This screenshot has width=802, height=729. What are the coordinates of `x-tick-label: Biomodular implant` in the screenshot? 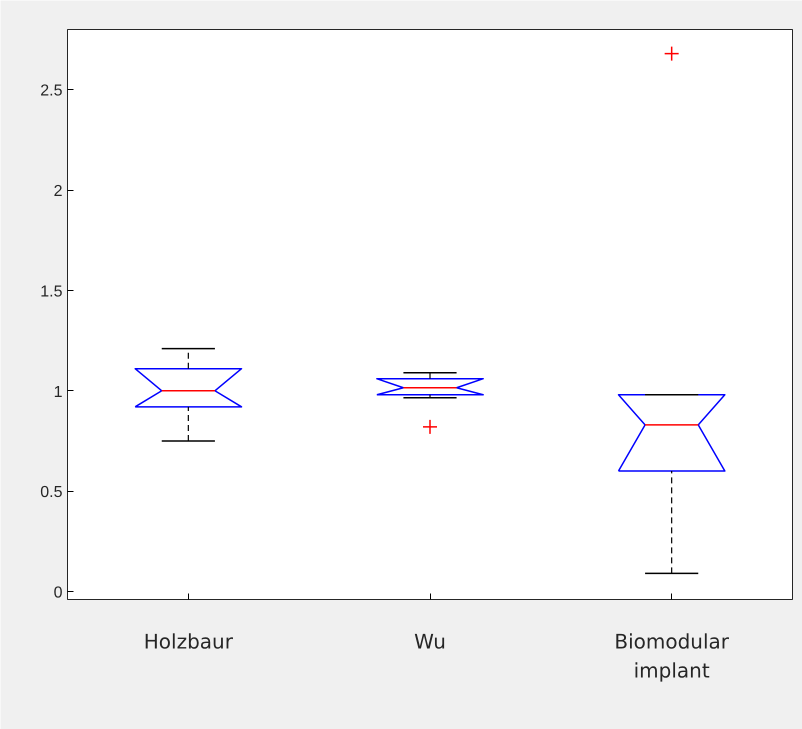 It's located at (672, 656).